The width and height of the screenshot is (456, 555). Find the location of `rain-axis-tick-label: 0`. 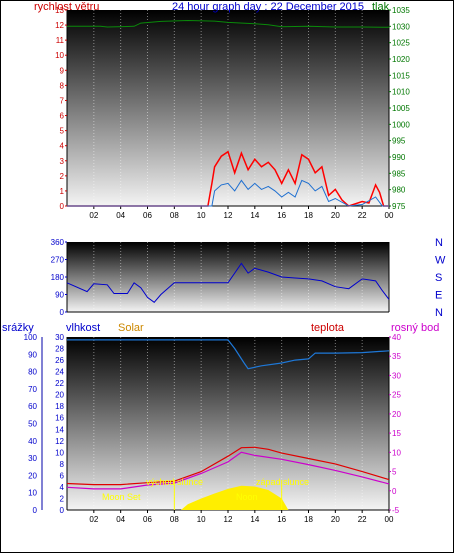

rain-axis-tick-label: 0 is located at coordinates (35, 510).